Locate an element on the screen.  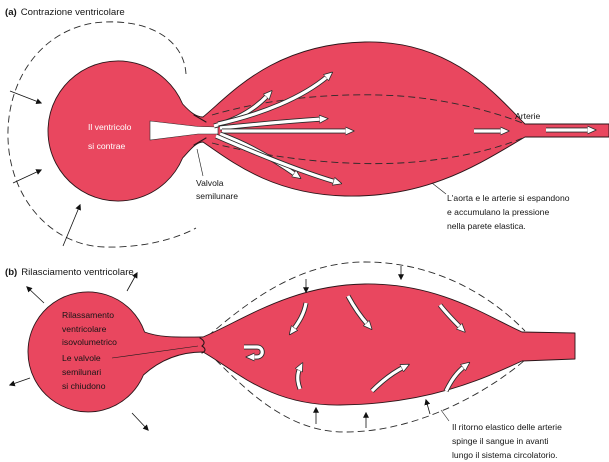
valve-closed-leader-line is located at coordinates (155, 352).